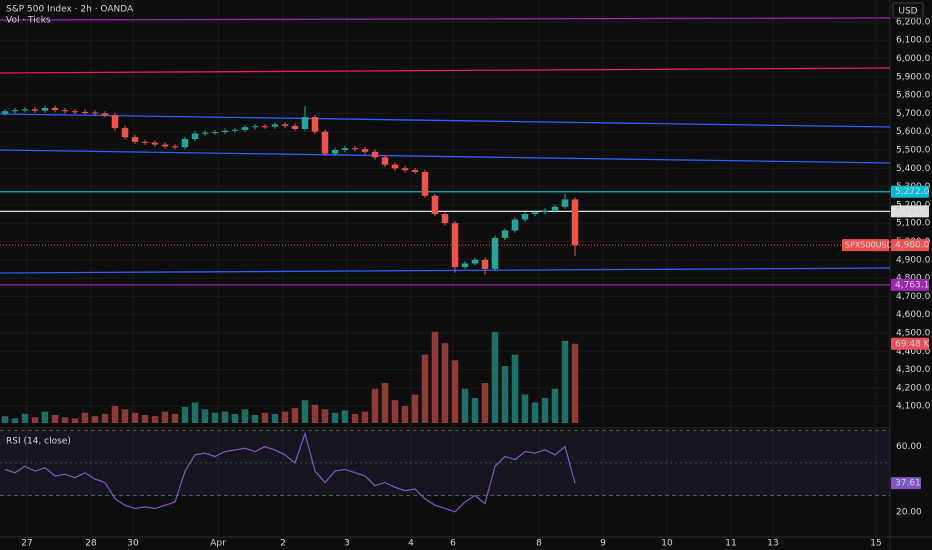 This screenshot has height=550, width=932. Describe the element at coordinates (913, 169) in the screenshot. I see `y-tick-label: 5,400.0` at that location.